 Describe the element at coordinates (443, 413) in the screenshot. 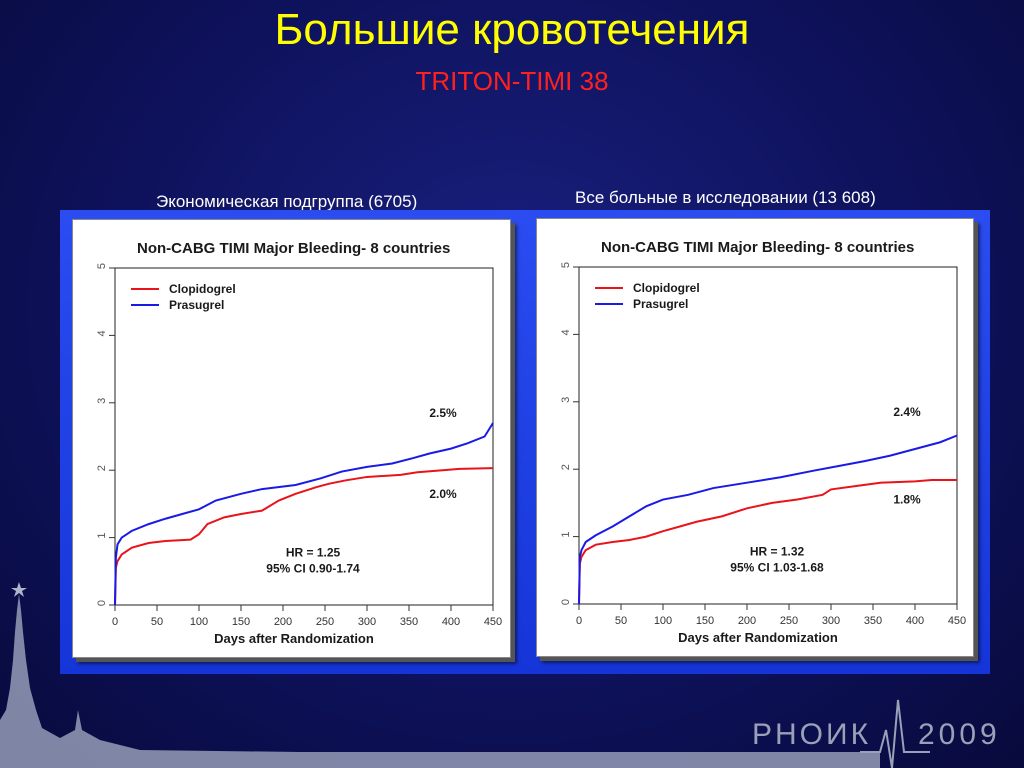

I see `end-label-prasugrel: 2.5%` at that location.